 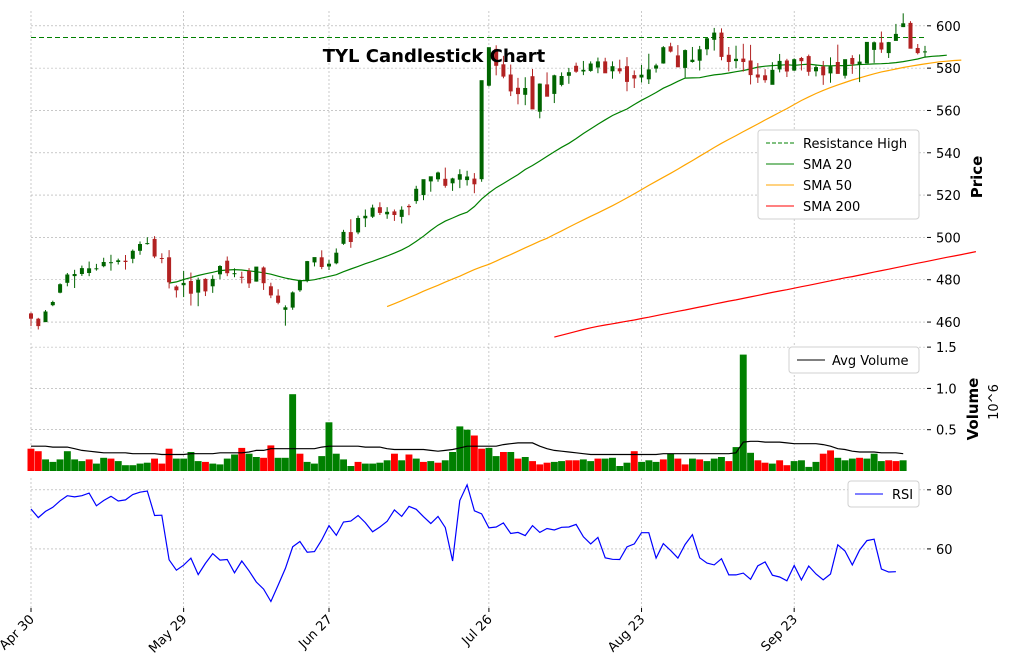 What do you see at coordinates (316, 632) in the screenshot?
I see `x-tick-label: Jun 27` at bounding box center [316, 632].